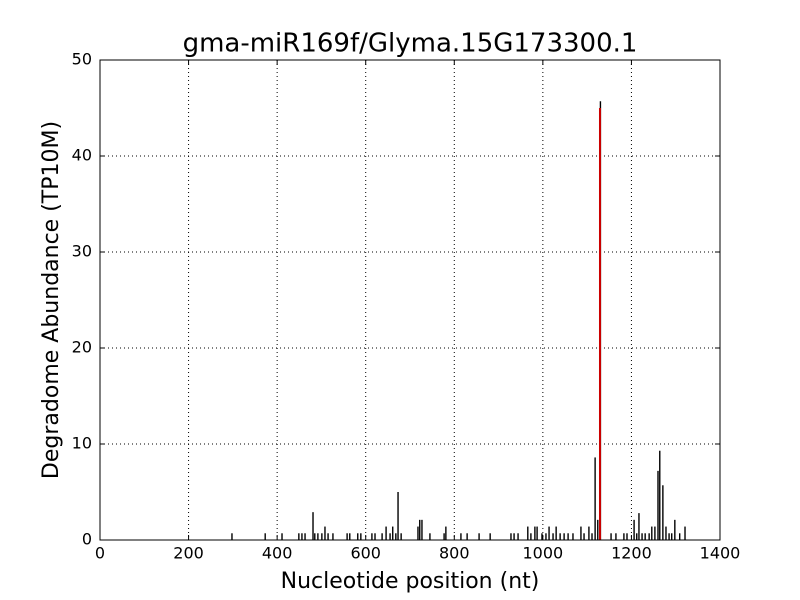  Describe the element at coordinates (542, 553) in the screenshot. I see `x-tick-label: 1000` at that location.